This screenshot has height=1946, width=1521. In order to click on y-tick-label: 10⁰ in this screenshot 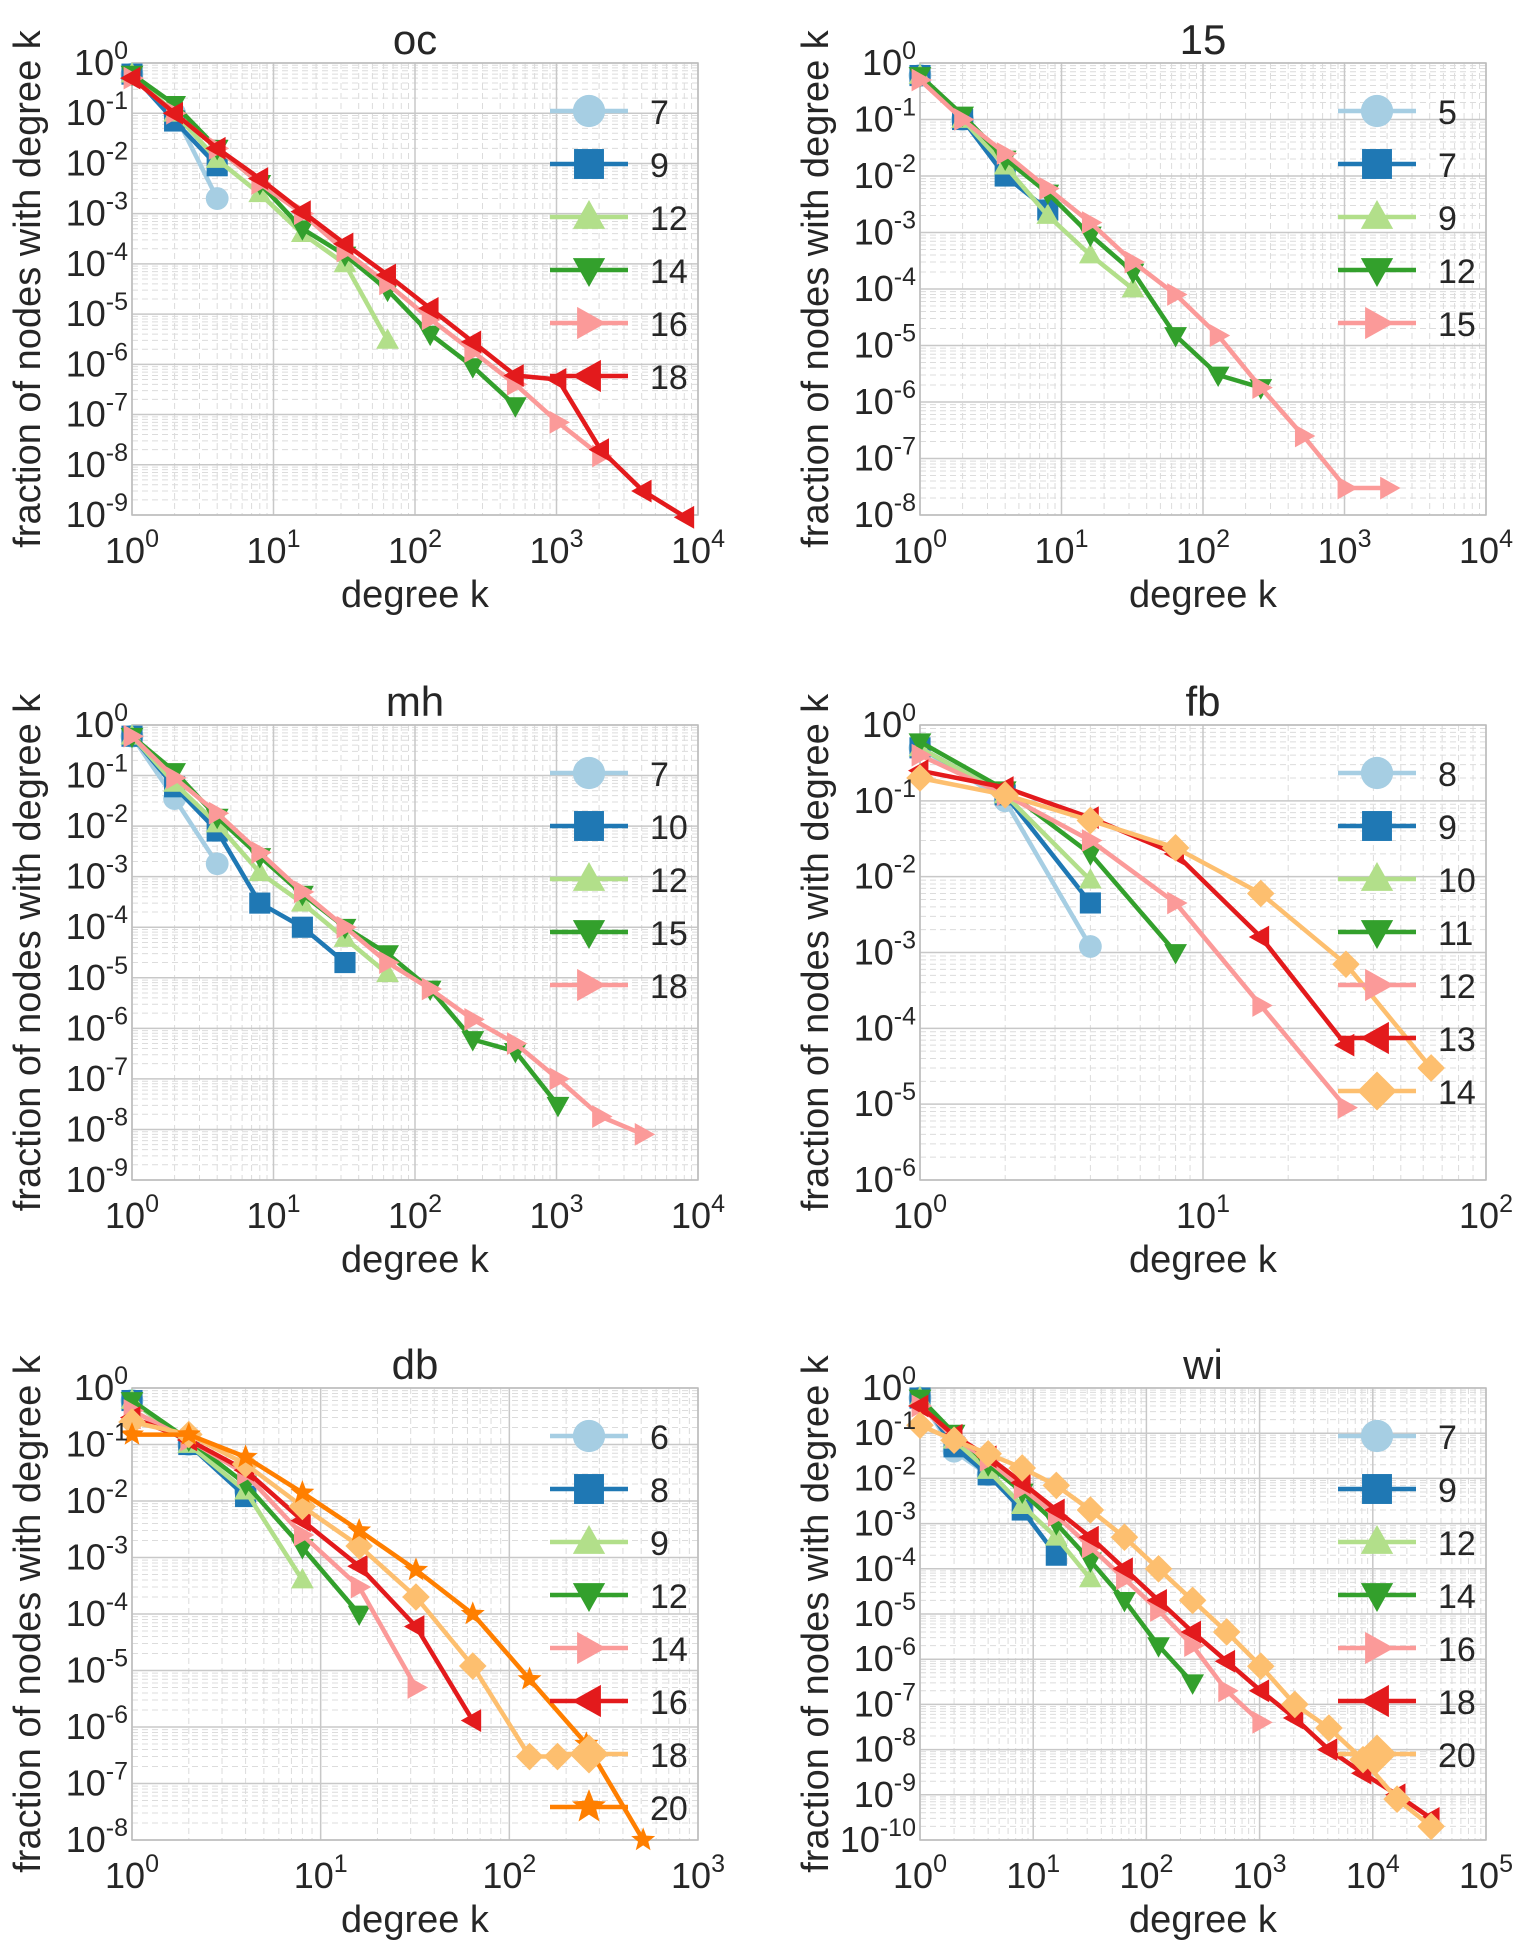, I will do `click(889, 722)`.